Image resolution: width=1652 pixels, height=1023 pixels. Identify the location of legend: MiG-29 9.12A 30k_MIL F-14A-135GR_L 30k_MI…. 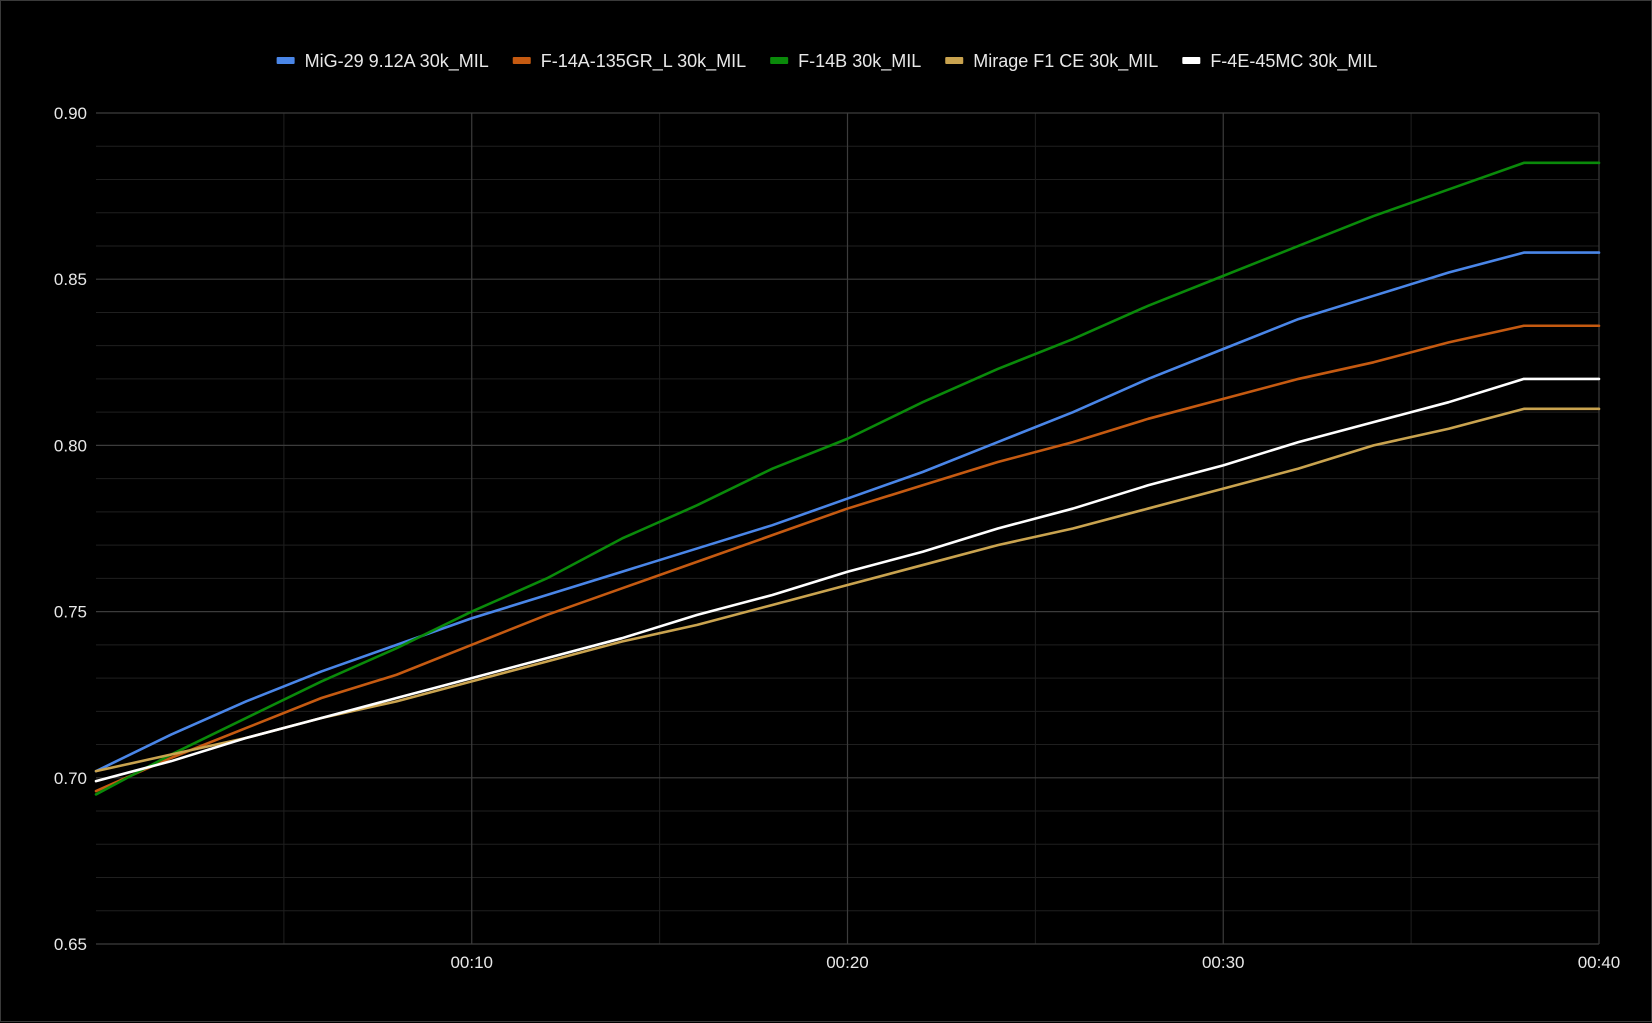
(826, 61).